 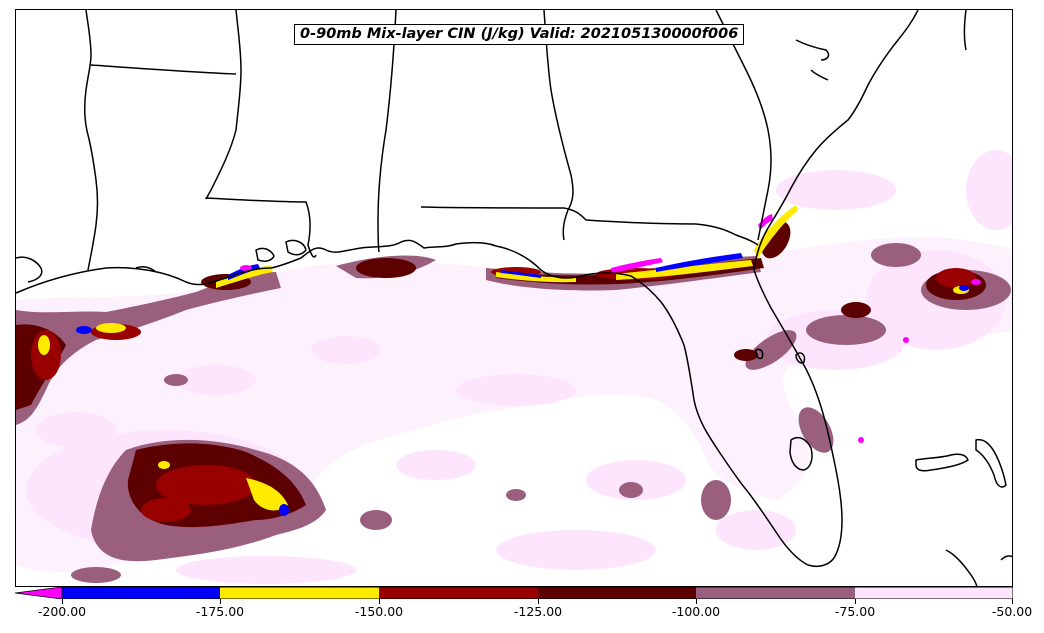 What do you see at coordinates (538, 611) in the screenshot?
I see `colorbar-tick-label: -125.00` at bounding box center [538, 611].